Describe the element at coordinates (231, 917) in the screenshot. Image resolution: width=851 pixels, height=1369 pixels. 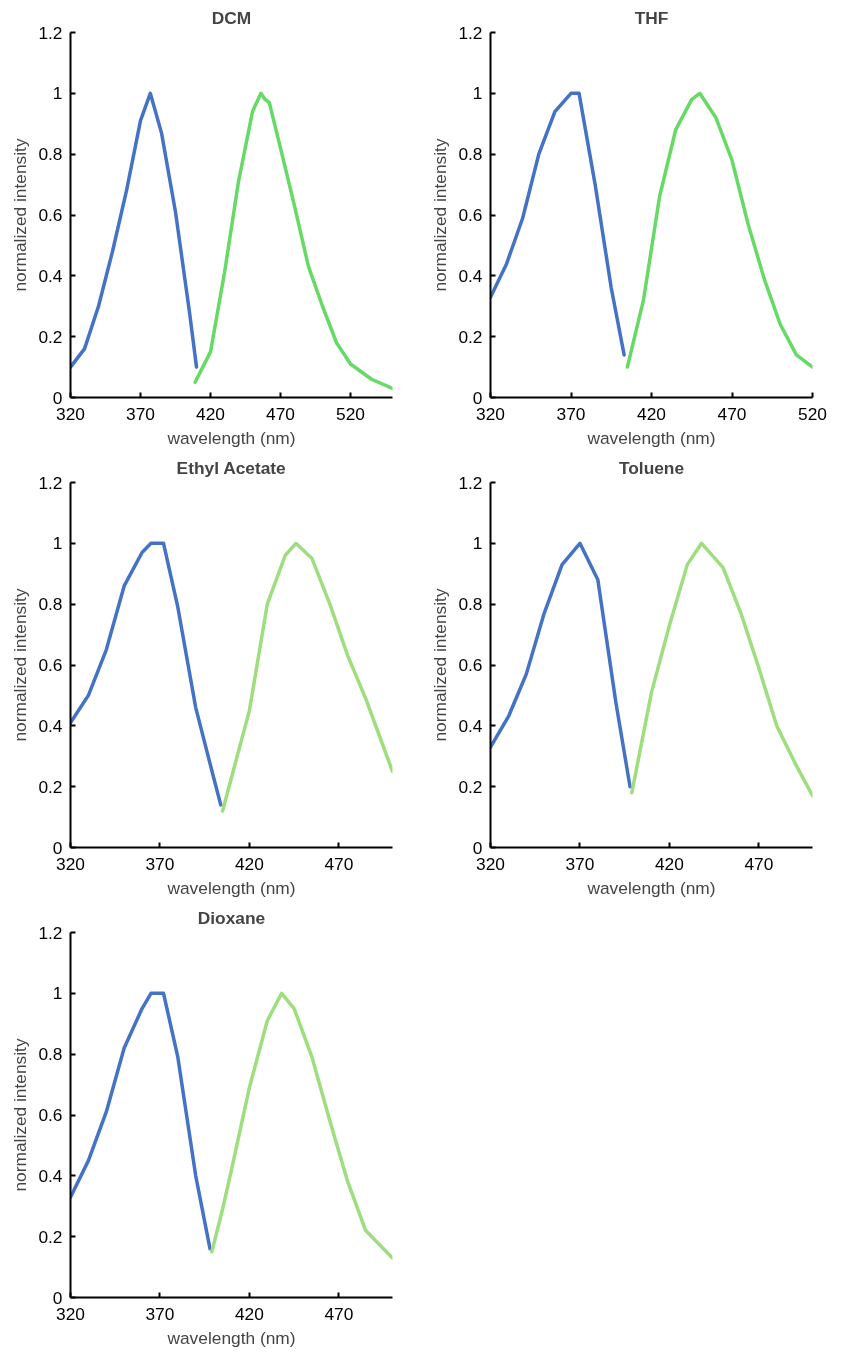
I see `chart-title: Dioxane` at that location.